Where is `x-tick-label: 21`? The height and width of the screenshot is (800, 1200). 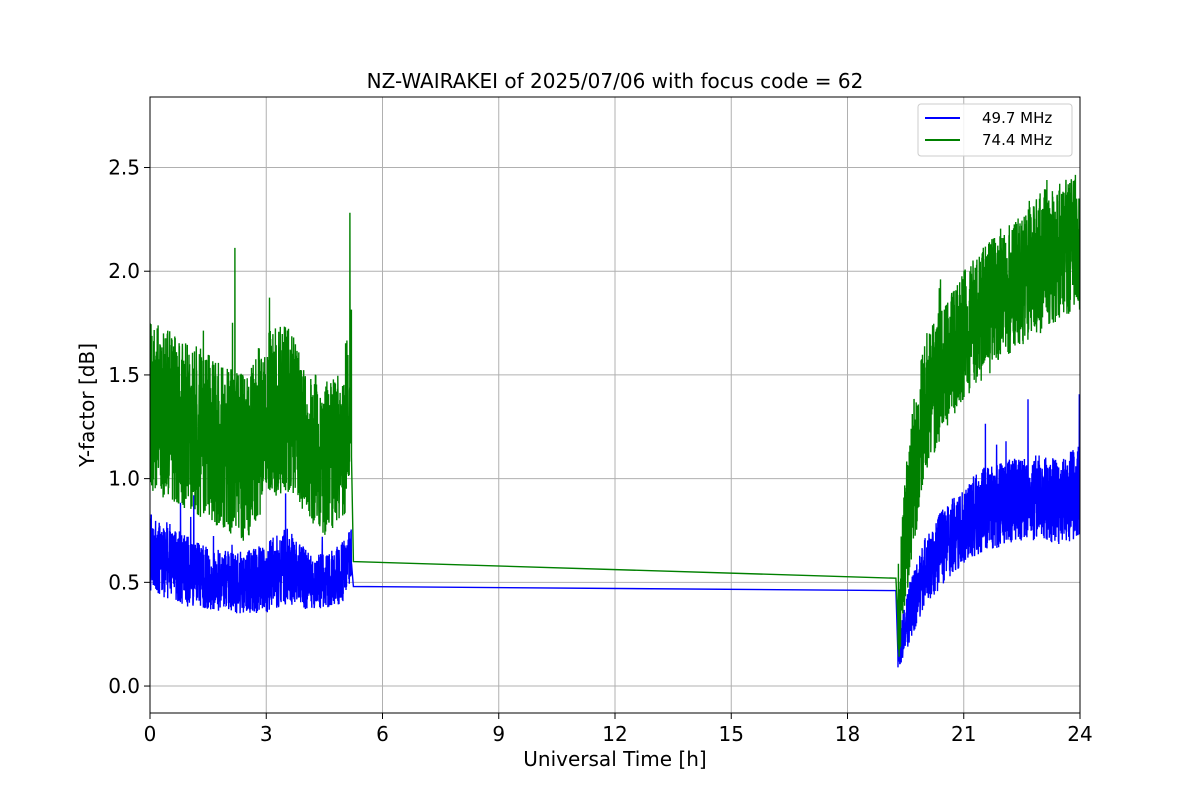
x-tick-label: 21 is located at coordinates (963, 734).